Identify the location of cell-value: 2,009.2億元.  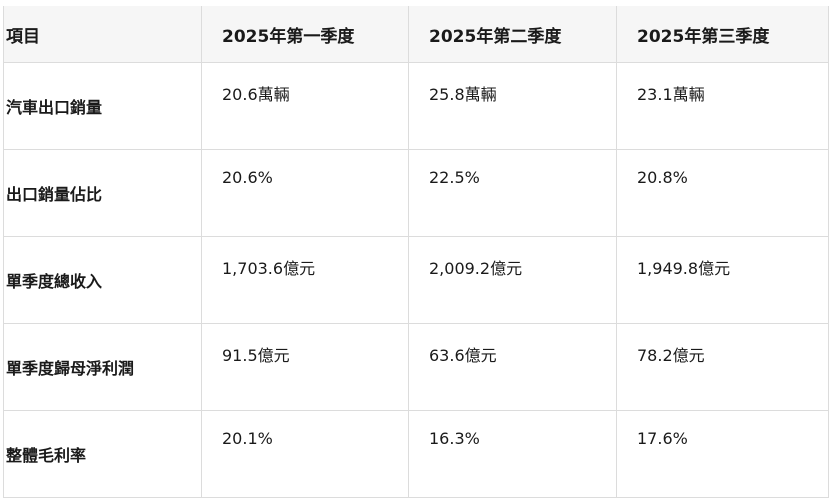
(476, 268).